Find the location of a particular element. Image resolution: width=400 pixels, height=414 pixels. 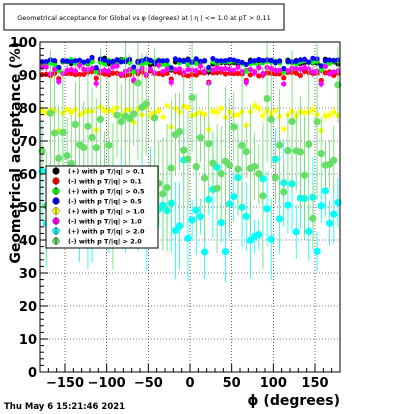

y-tick-label: 50 is located at coordinates (28, 208).